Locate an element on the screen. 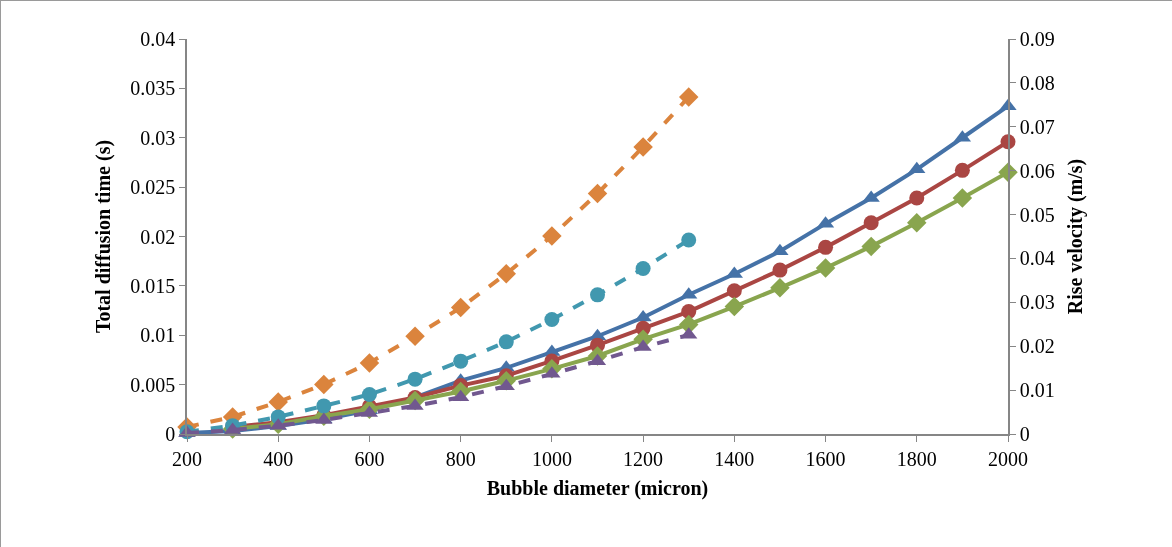 The width and height of the screenshot is (1172, 547). y-tick-label: 0.035 is located at coordinates (153, 88).